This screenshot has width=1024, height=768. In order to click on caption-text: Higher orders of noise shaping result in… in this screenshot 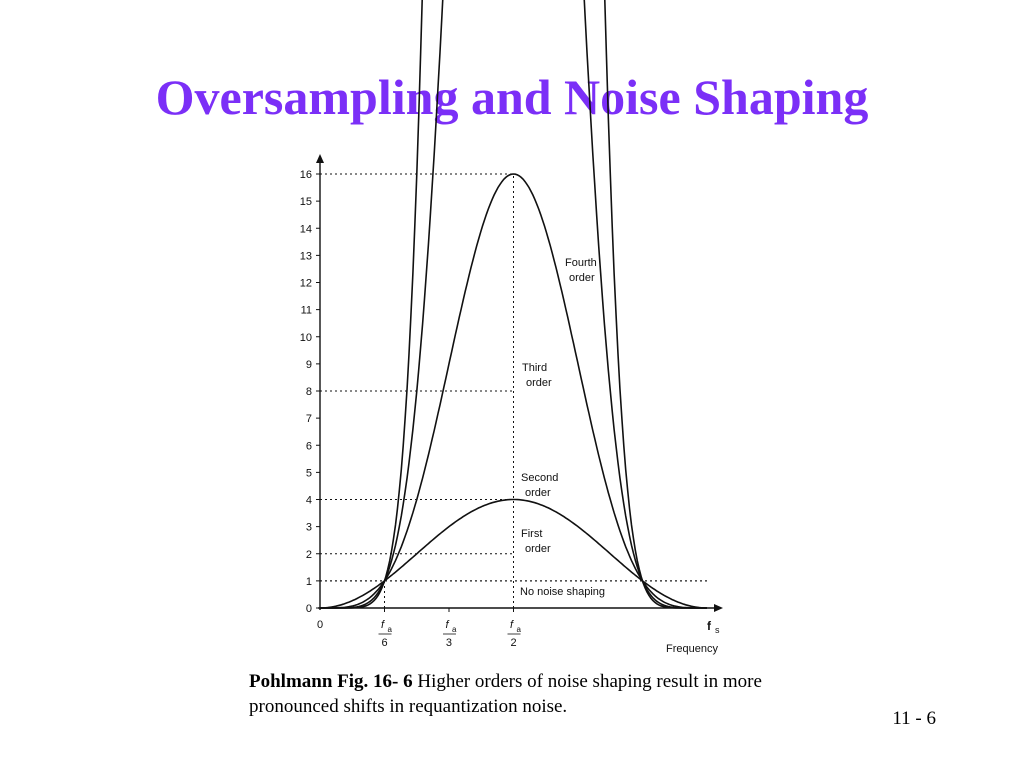, I will do `click(505, 694)`.